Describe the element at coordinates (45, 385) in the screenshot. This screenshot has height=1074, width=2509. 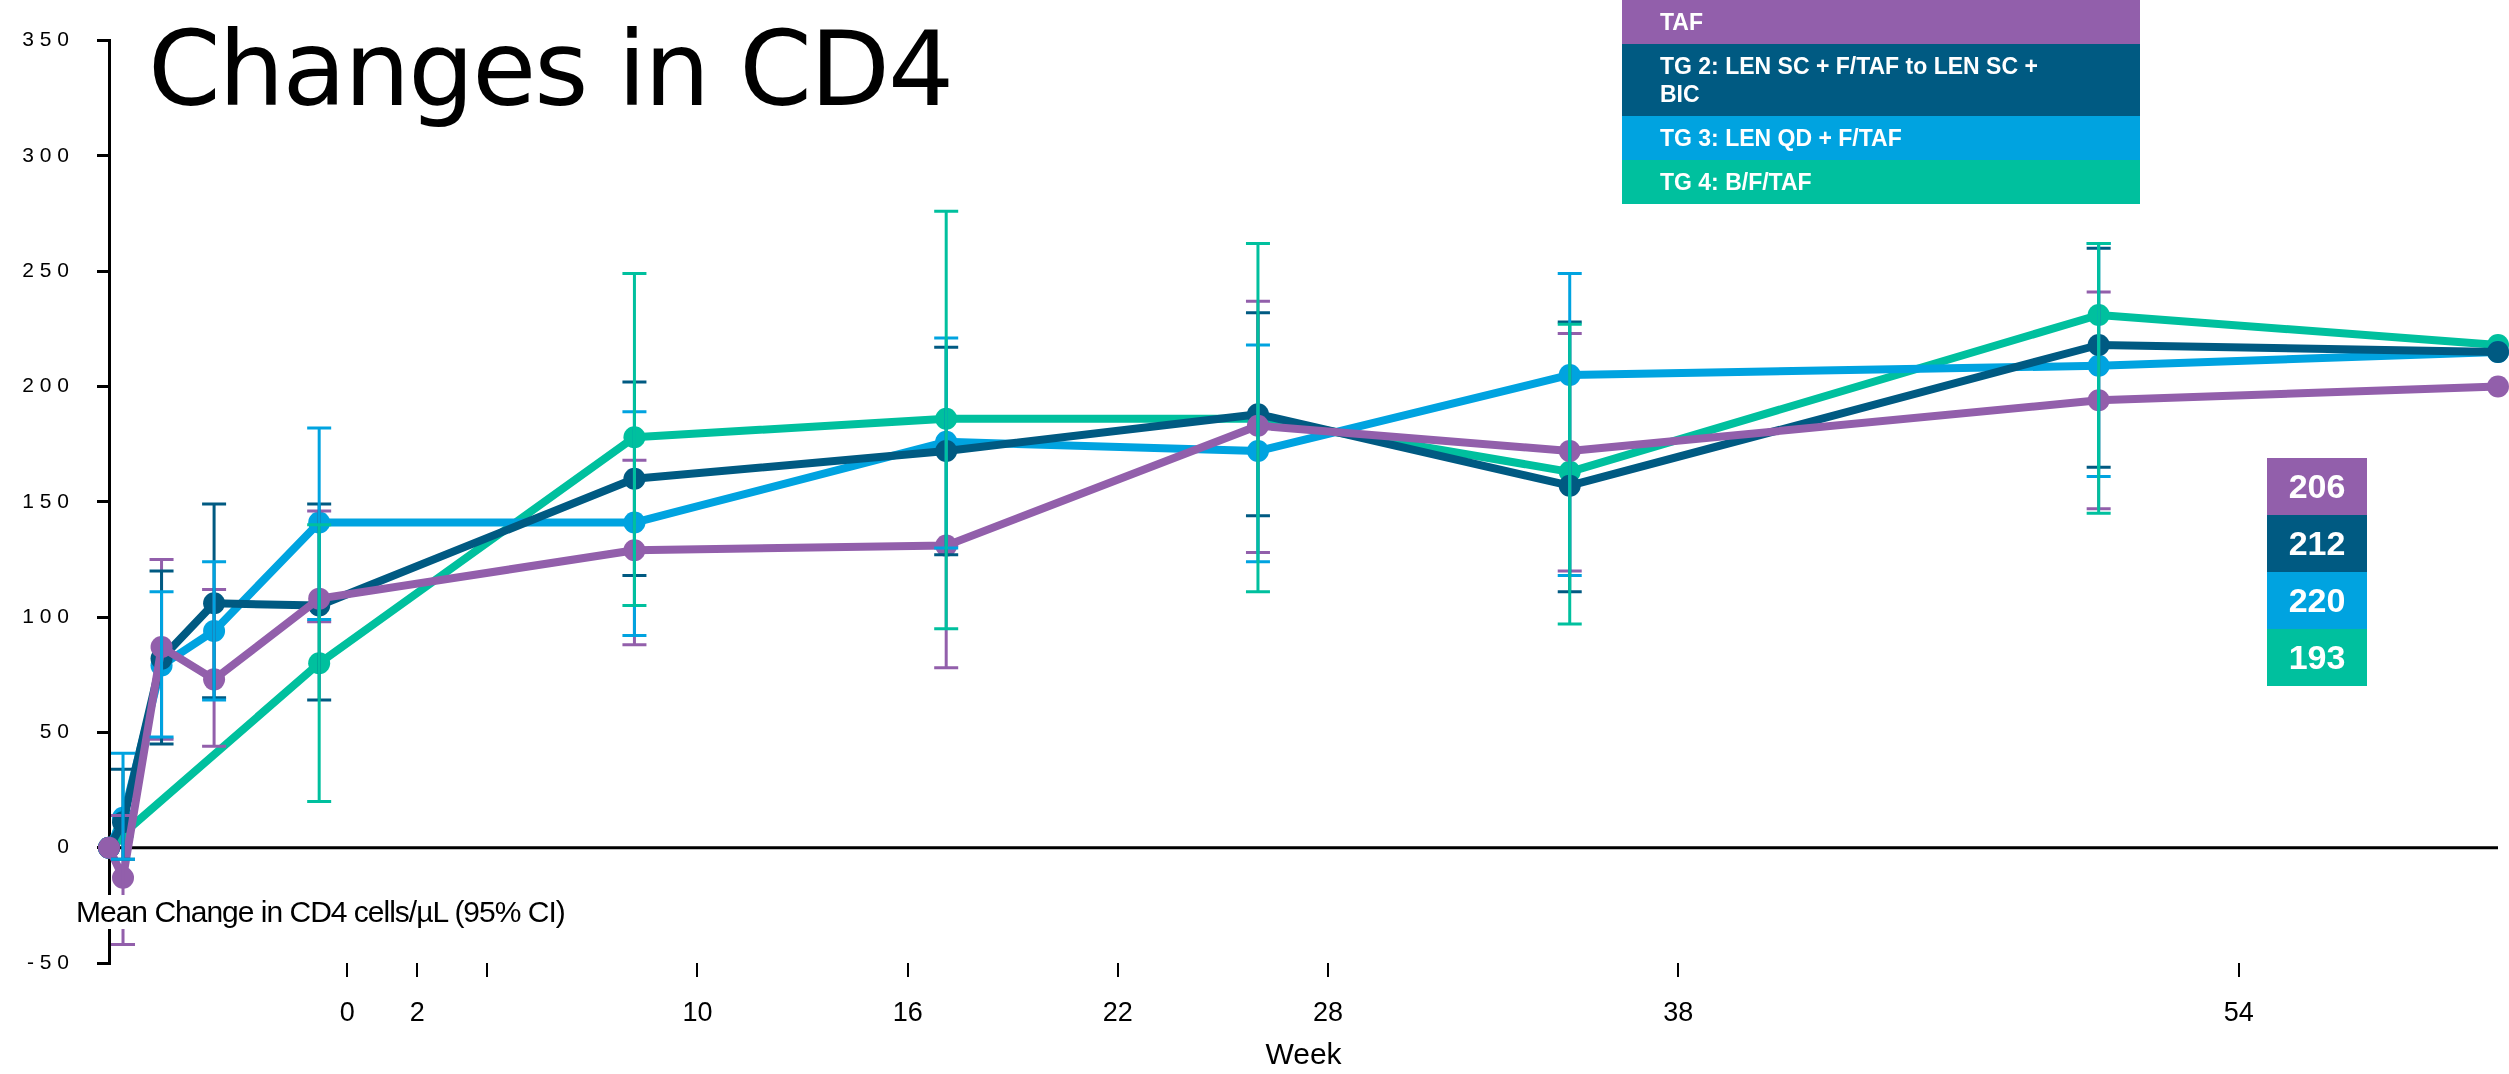
I see `y-tick-label: 2 0 0` at that location.